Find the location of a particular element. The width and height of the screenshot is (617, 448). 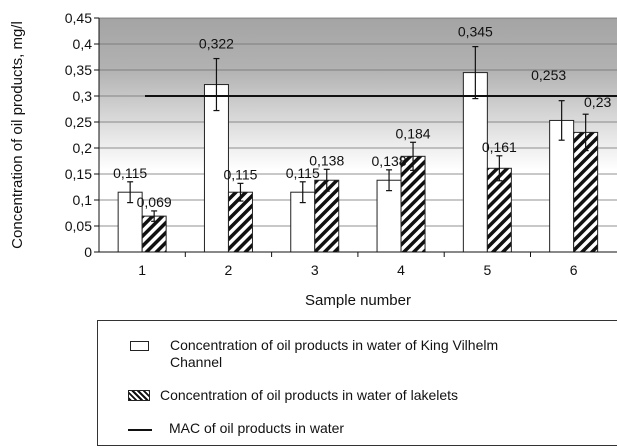

y-tick-label: 0,45 is located at coordinates (78, 18).